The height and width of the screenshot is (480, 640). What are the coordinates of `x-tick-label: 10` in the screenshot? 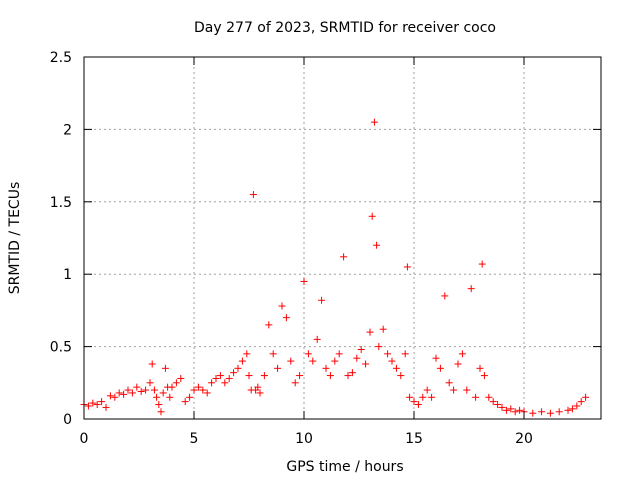 It's located at (304, 439).